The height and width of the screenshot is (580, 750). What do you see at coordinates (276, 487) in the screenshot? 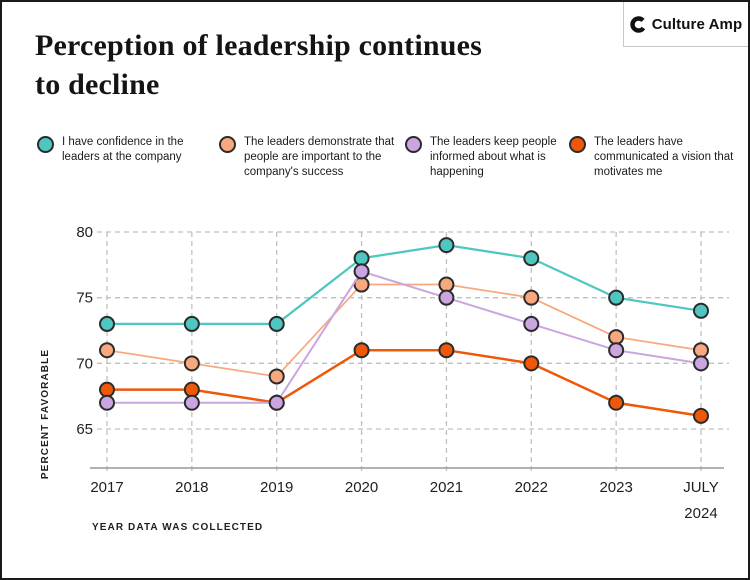
I see `x-tick-label: 2019` at bounding box center [276, 487].